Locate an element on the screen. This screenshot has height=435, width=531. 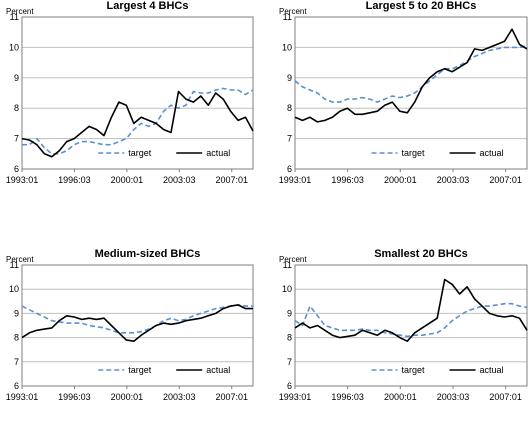
chart-title: Medium-sized BHCs is located at coordinates (148, 254).